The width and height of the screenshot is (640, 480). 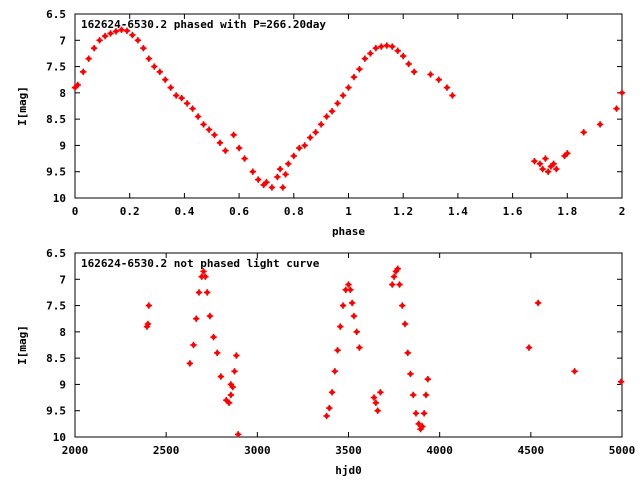 What do you see at coordinates (56, 14) in the screenshot?
I see `y-tick-label: 6.5` at bounding box center [56, 14].